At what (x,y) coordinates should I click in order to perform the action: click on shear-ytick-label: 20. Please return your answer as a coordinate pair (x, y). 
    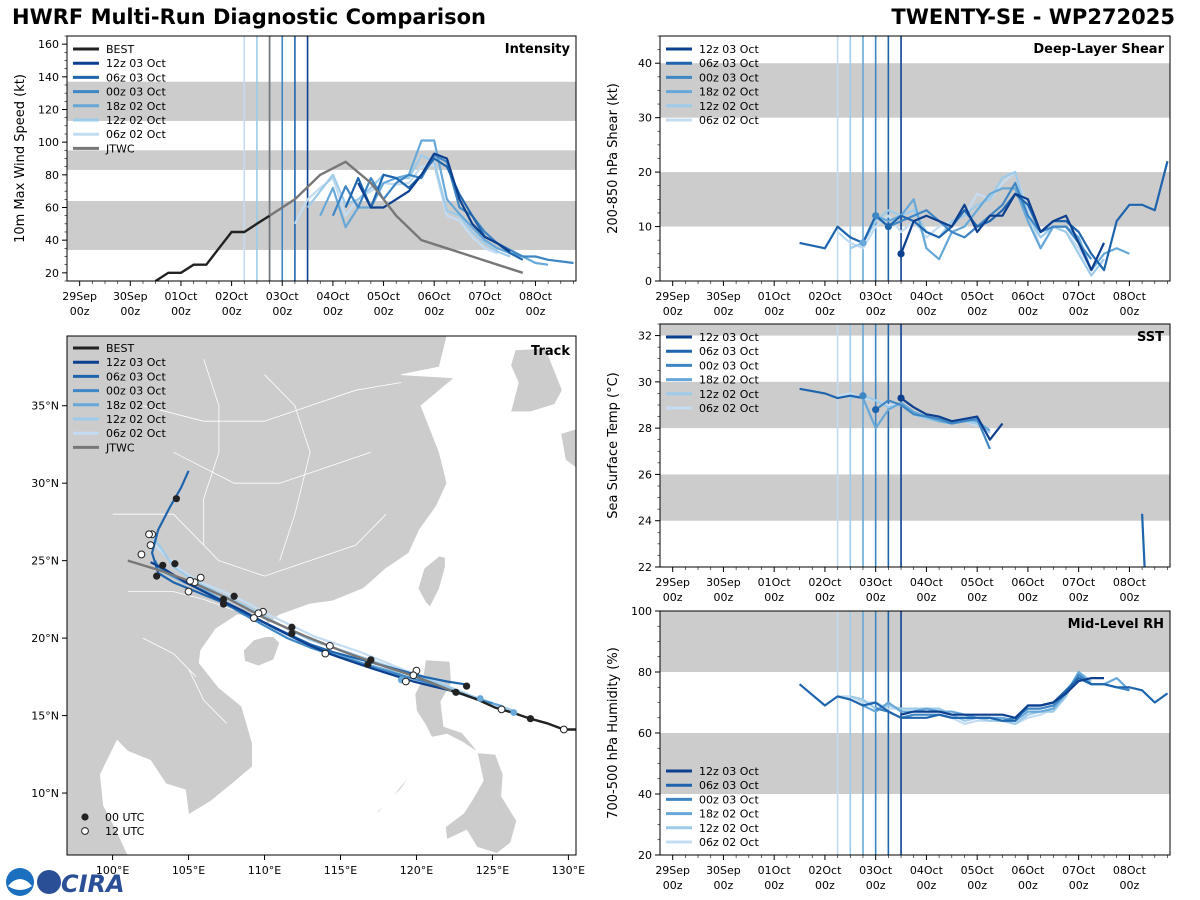
    Looking at the image, I should click on (645, 172).